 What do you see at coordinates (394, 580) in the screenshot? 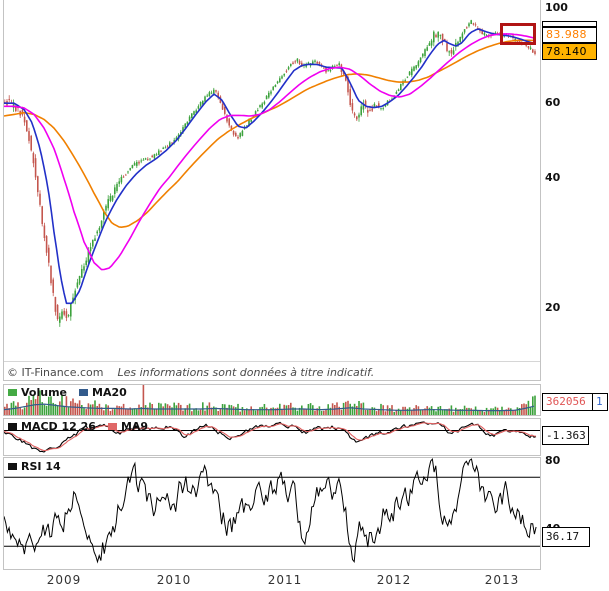
I see `x-axis-year-2012: 2012` at bounding box center [394, 580].